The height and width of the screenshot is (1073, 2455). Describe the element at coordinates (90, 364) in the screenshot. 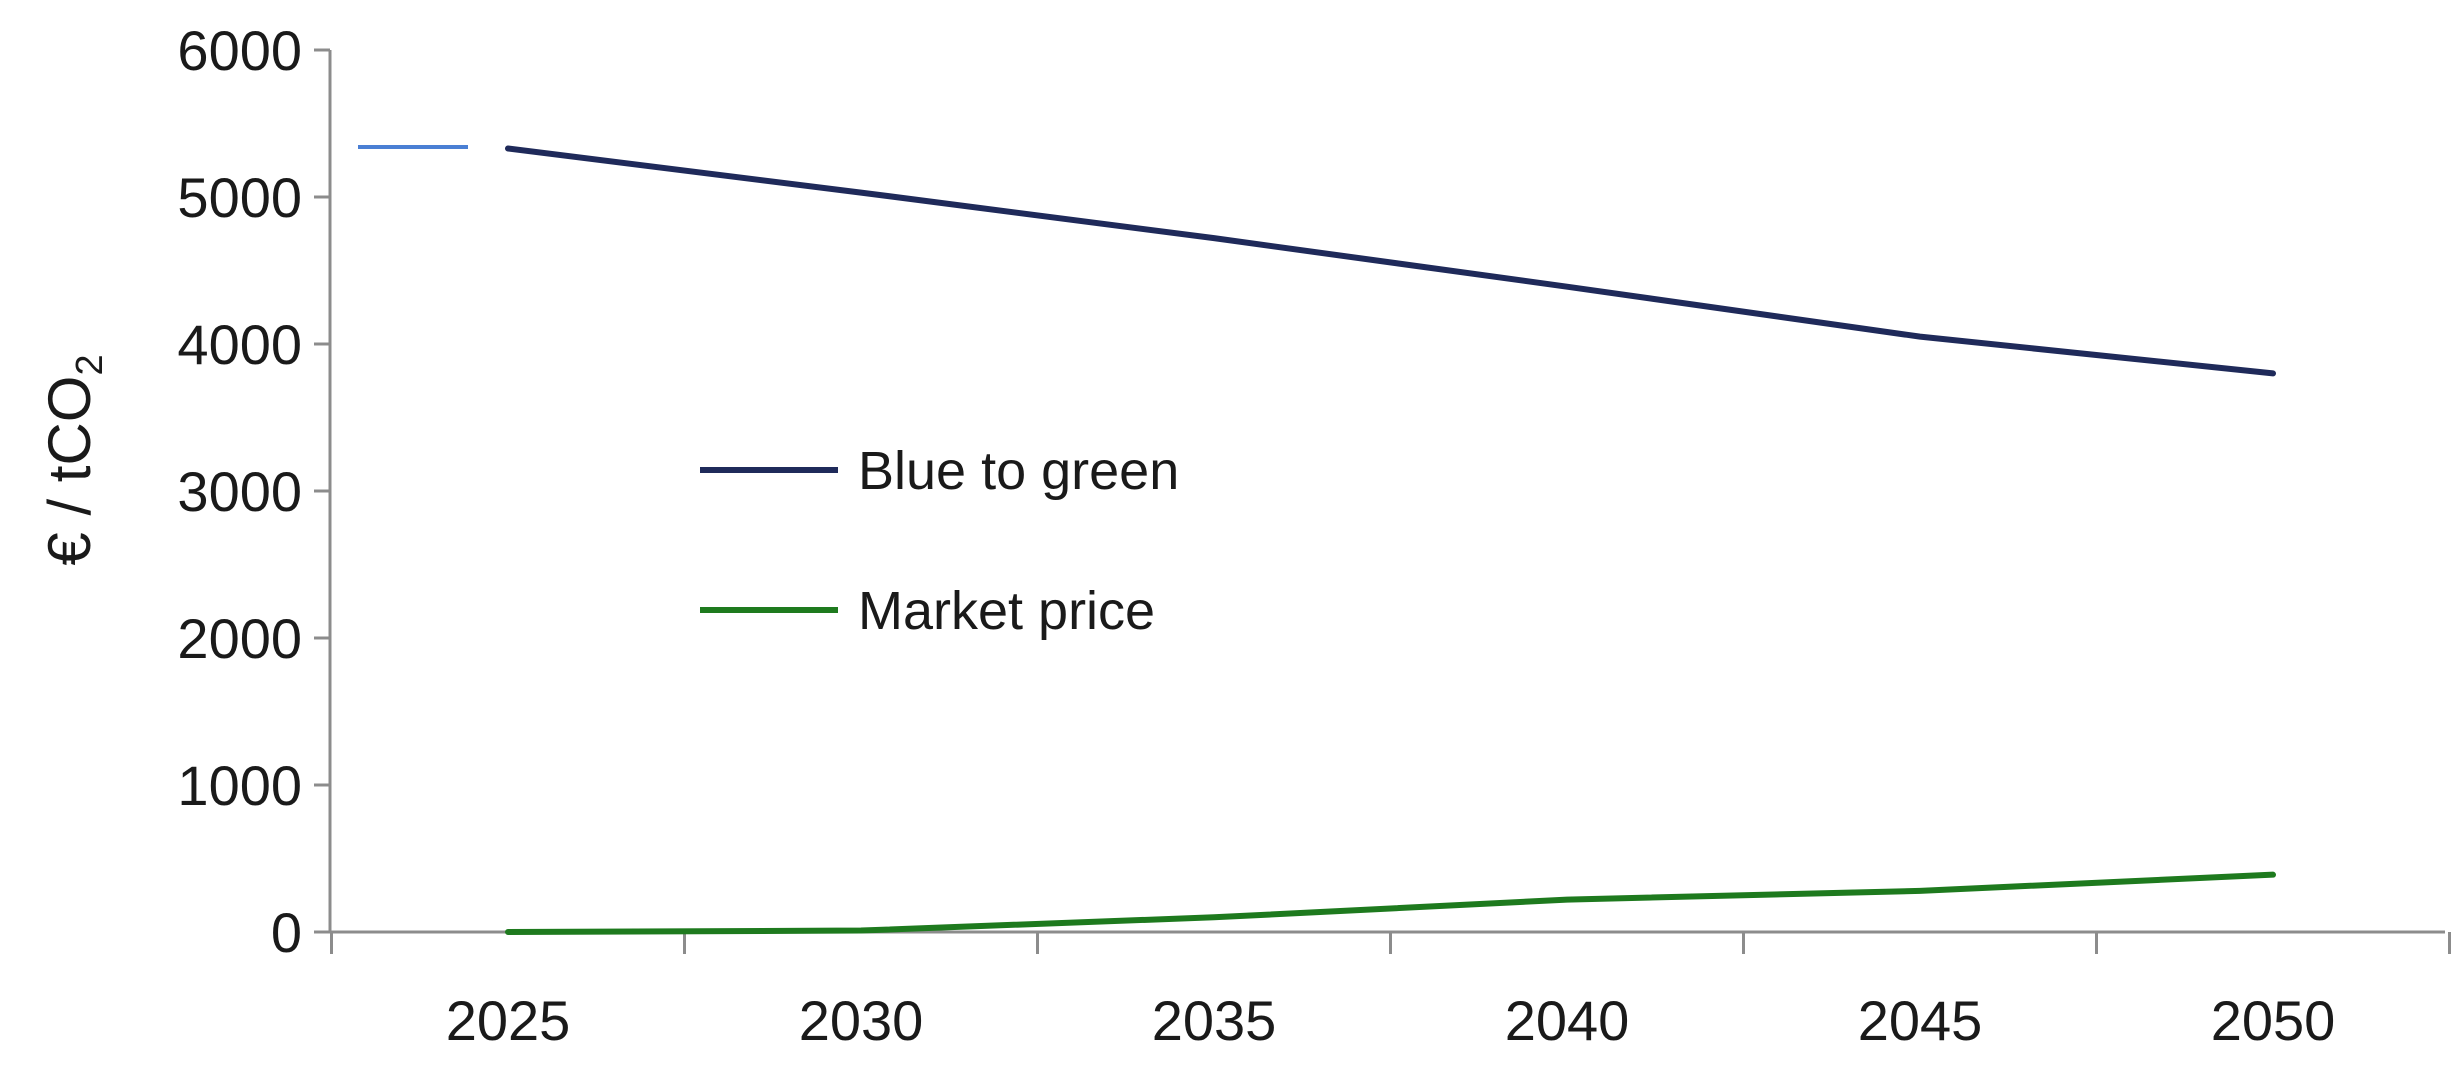

I see `y-axis-title-subscript: 2` at that location.